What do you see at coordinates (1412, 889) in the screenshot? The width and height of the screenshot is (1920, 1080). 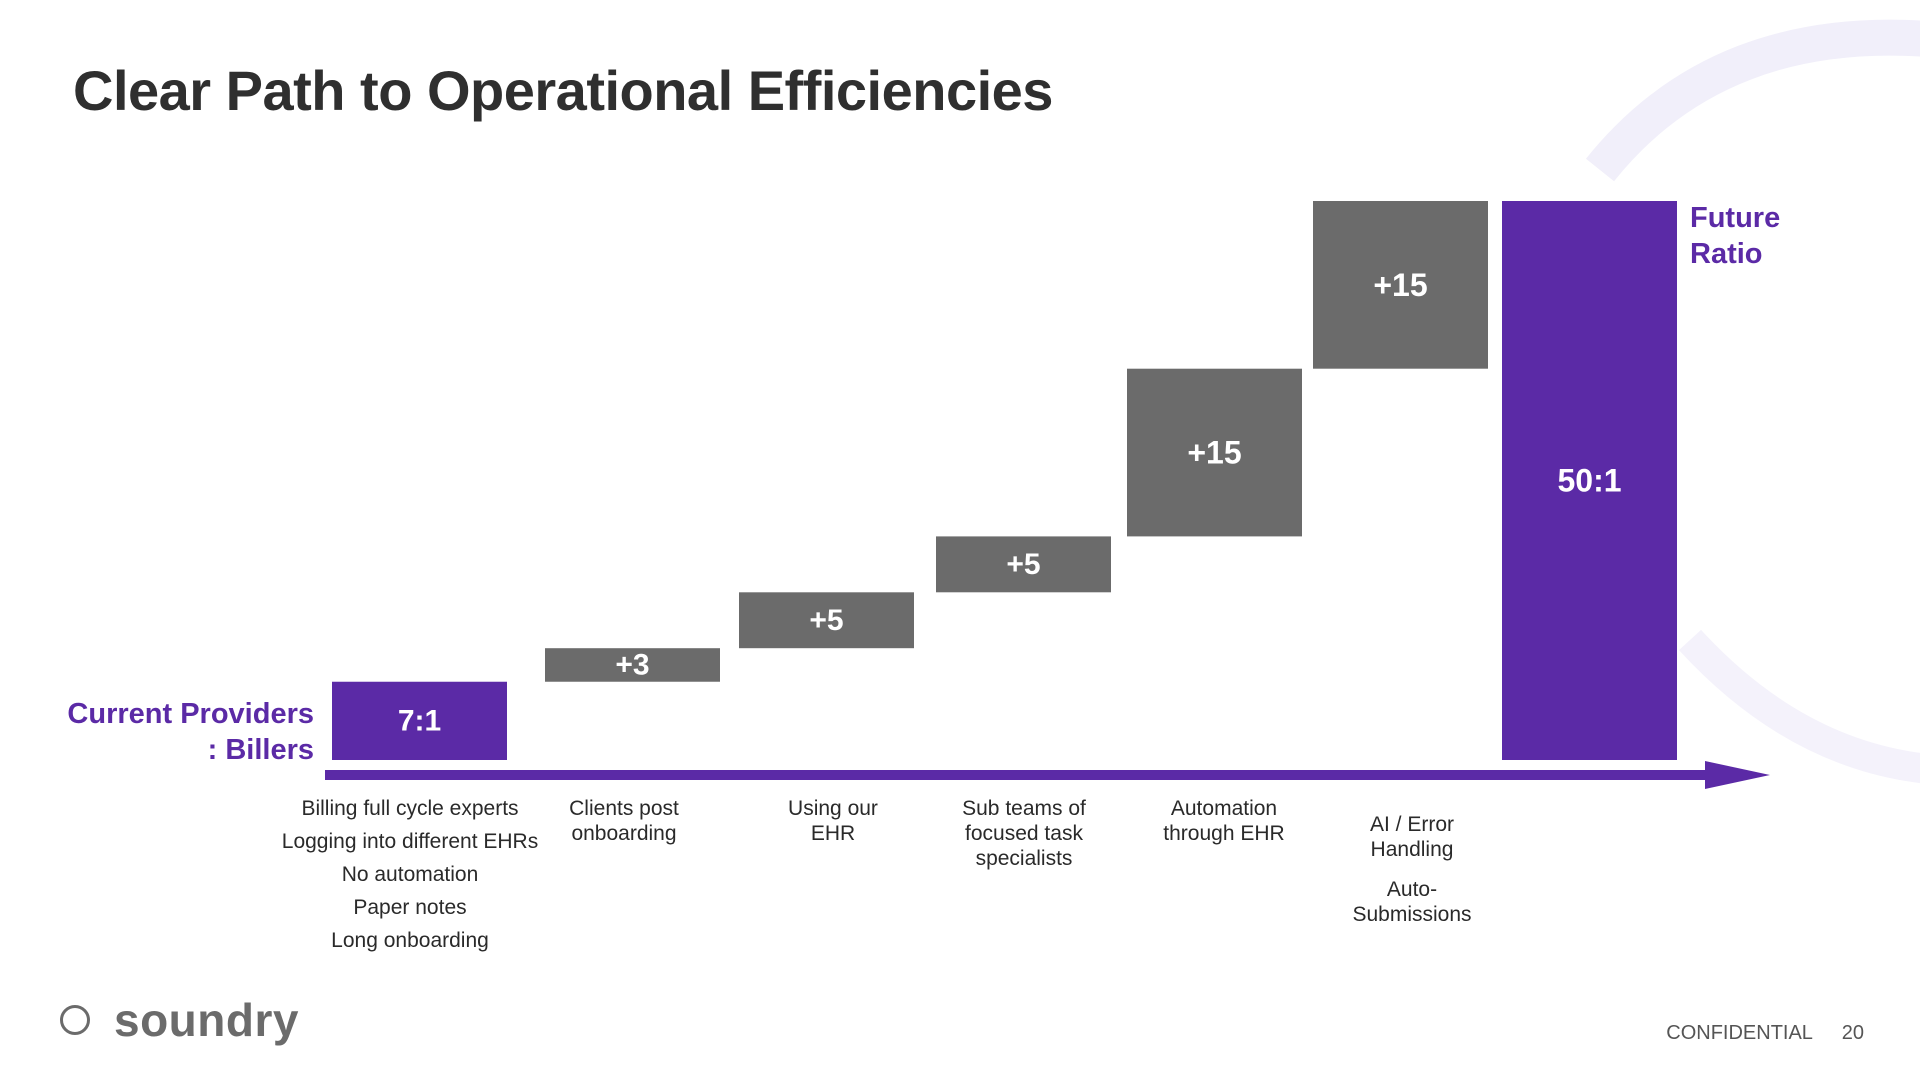 I see `category-5-line: Auto-` at bounding box center [1412, 889].